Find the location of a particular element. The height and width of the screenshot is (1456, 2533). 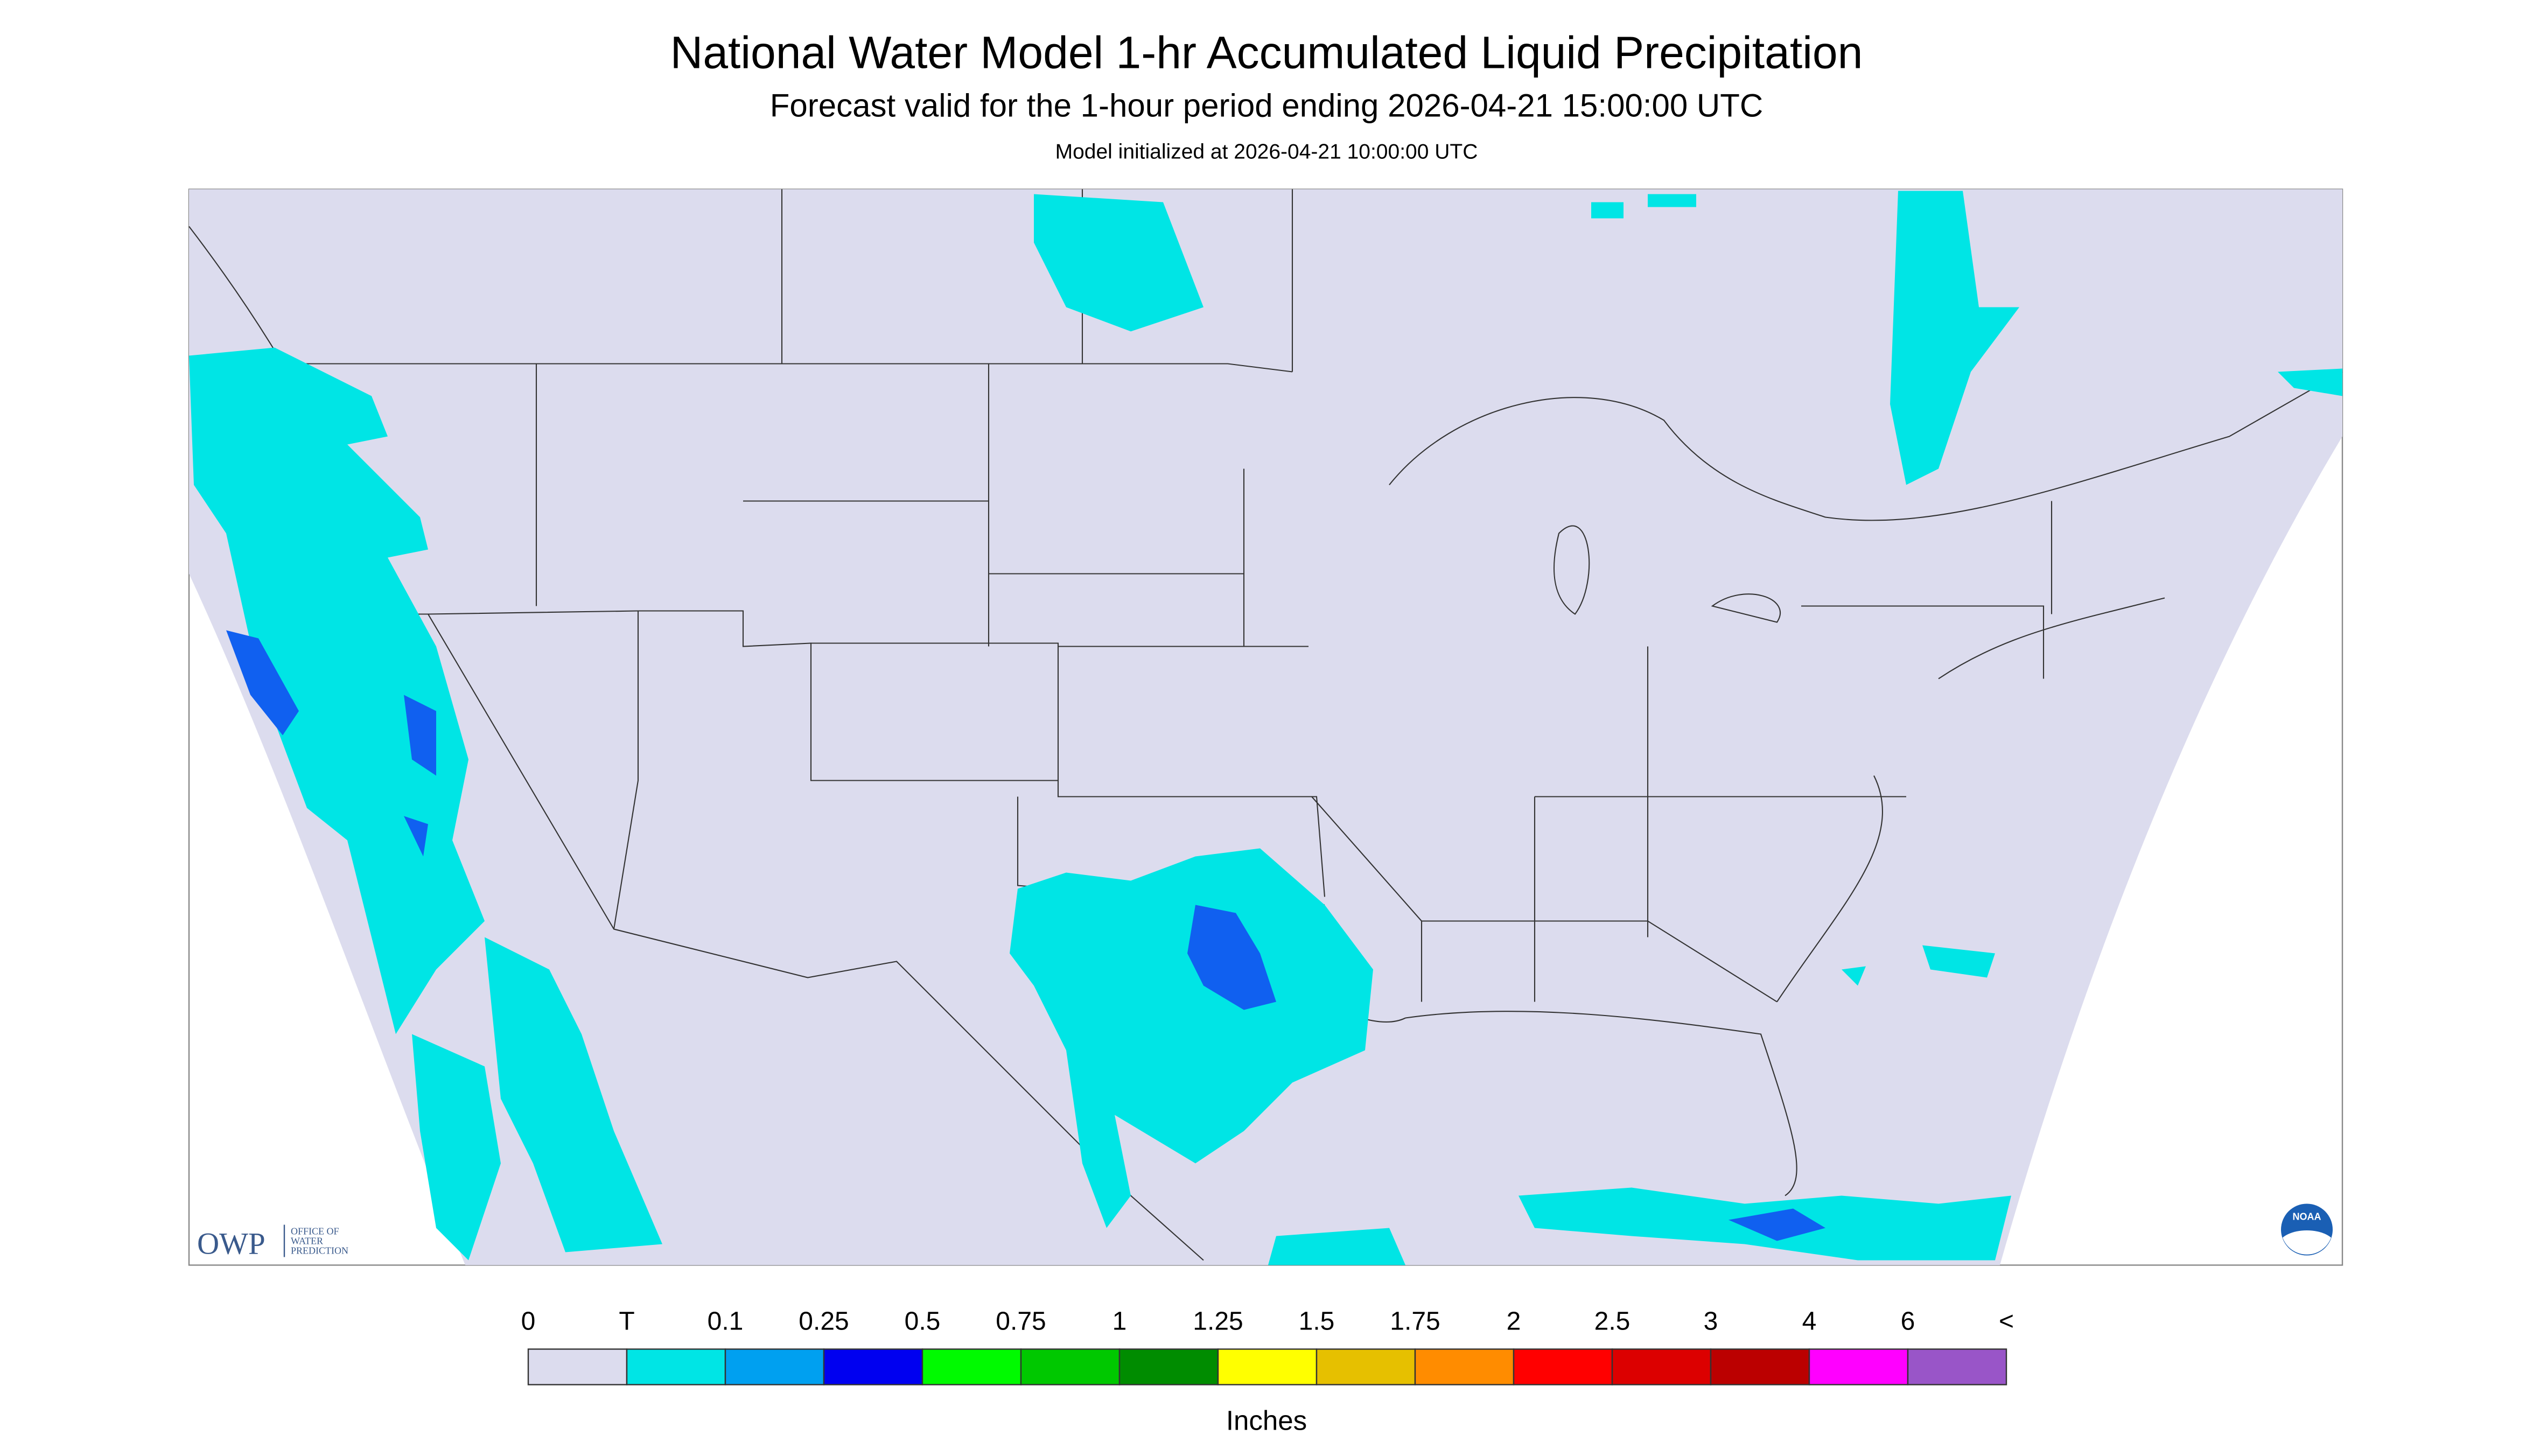

owp-line1: OFFICE OF is located at coordinates (315, 1231).